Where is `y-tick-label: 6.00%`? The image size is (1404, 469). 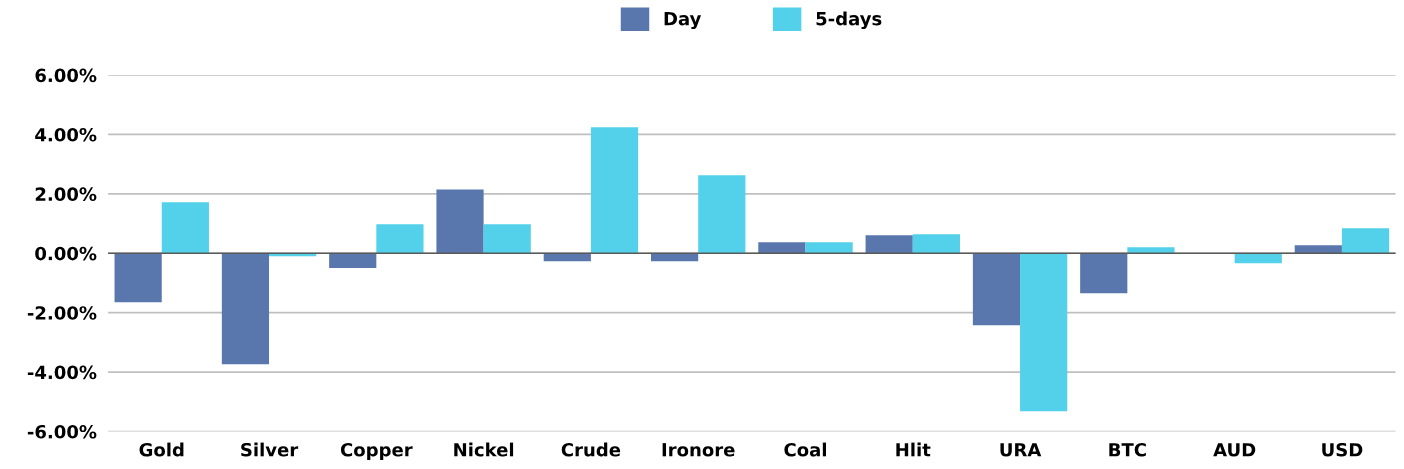
y-tick-label: 6.00% is located at coordinates (66, 75).